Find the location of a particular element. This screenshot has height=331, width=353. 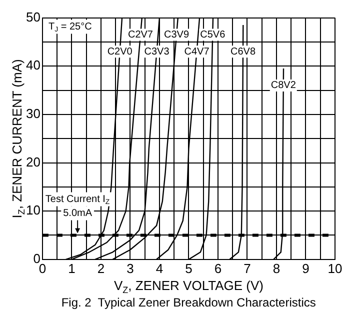

x-tick-label: 6 is located at coordinates (218, 268).